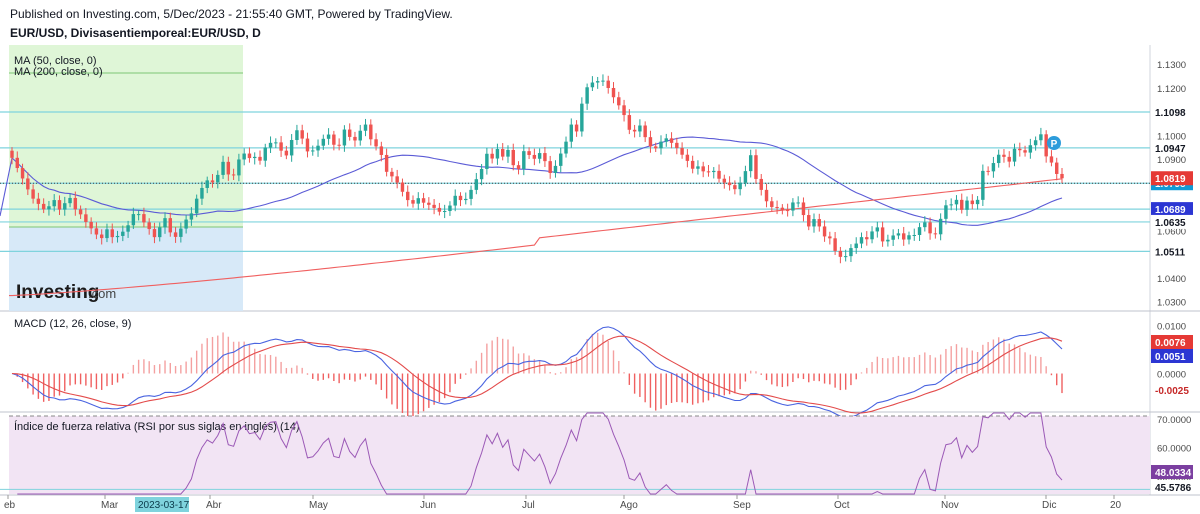 This screenshot has height=514, width=1200. What do you see at coordinates (1171, 326) in the screenshot?
I see `macd-tick-label: 0.0100` at bounding box center [1171, 326].